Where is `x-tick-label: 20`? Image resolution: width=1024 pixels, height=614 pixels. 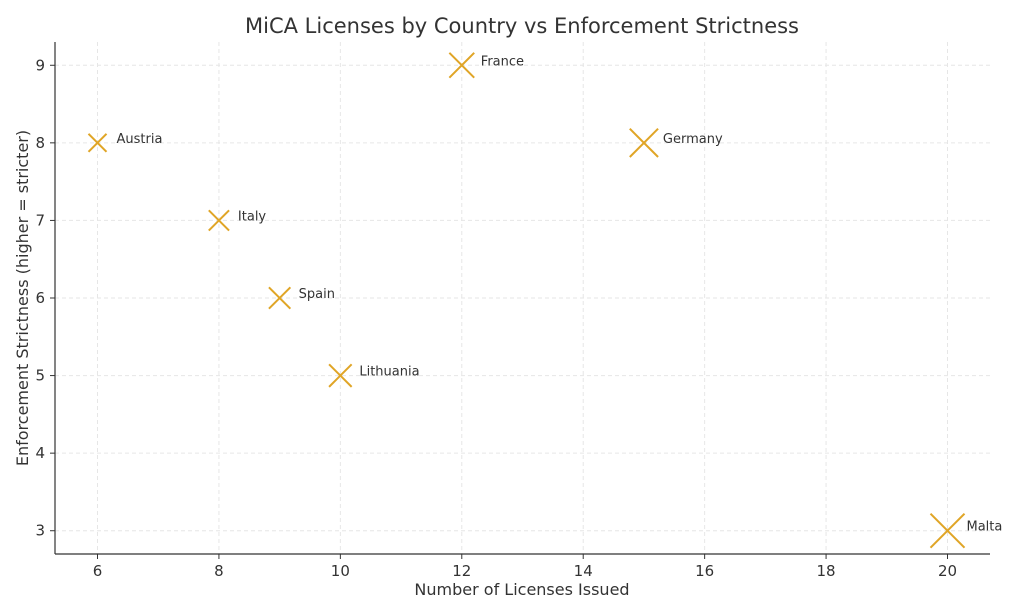
x-tick-label: 20 is located at coordinates (947, 571).